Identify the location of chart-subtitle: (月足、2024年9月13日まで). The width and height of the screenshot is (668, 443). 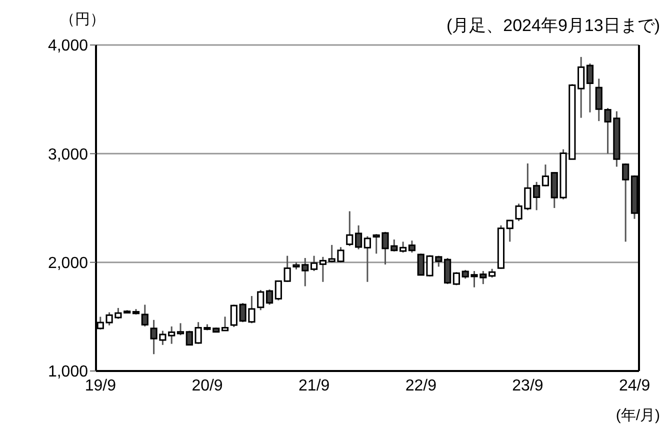
(553, 26).